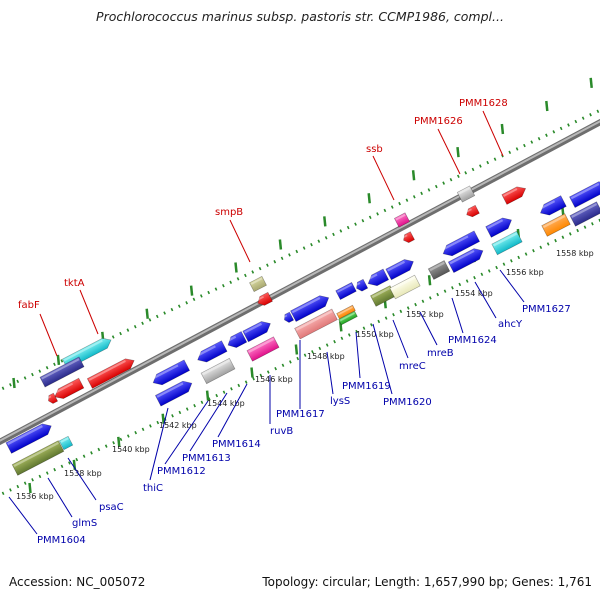 The image size is (600, 600). What do you see at coordinates (402, 220) in the screenshot?
I see `gene-ssb` at bounding box center [402, 220].